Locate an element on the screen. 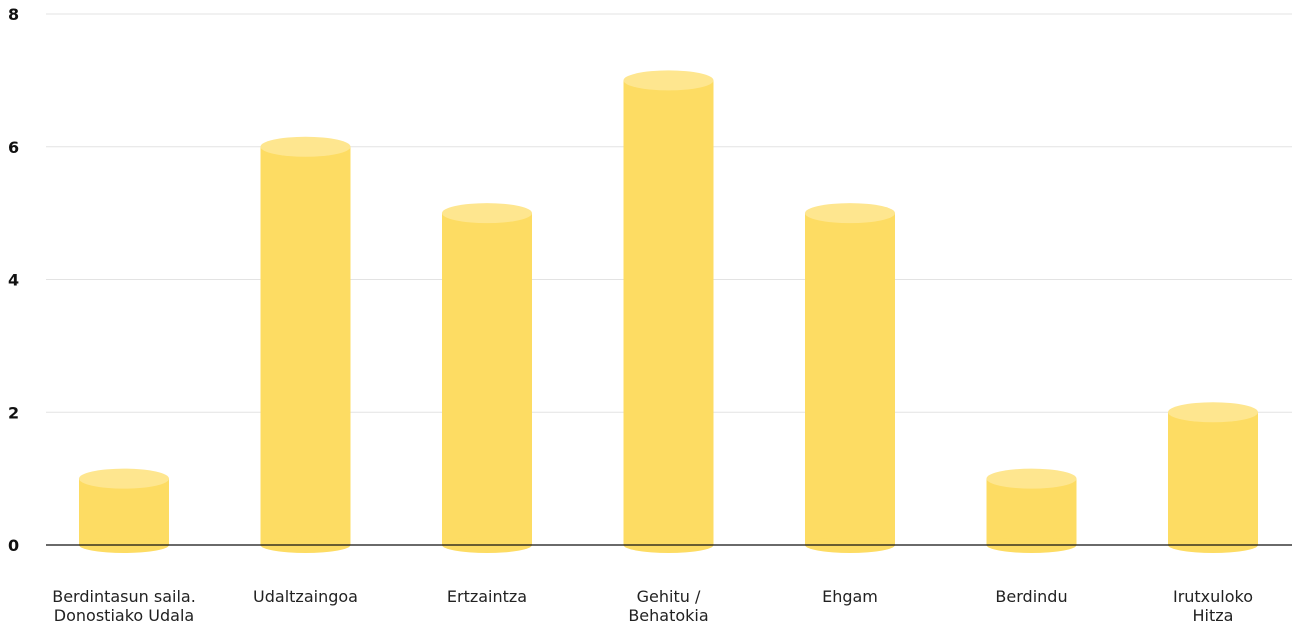 Image resolution: width=1298 pixels, height=629 pixels. x-tick-label-line: Ertzaintza is located at coordinates (487, 596).